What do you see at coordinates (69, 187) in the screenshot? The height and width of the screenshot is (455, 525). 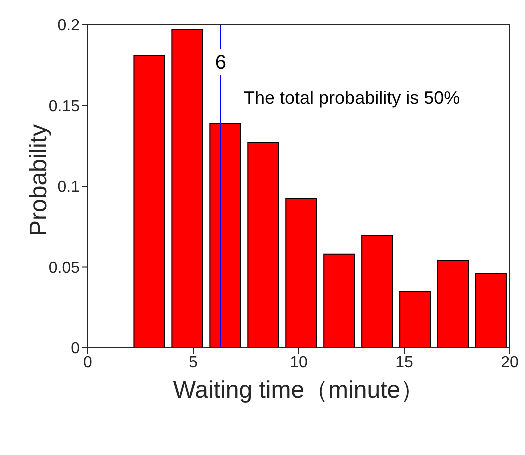 I see `y-tick-label: 0.1` at bounding box center [69, 187].